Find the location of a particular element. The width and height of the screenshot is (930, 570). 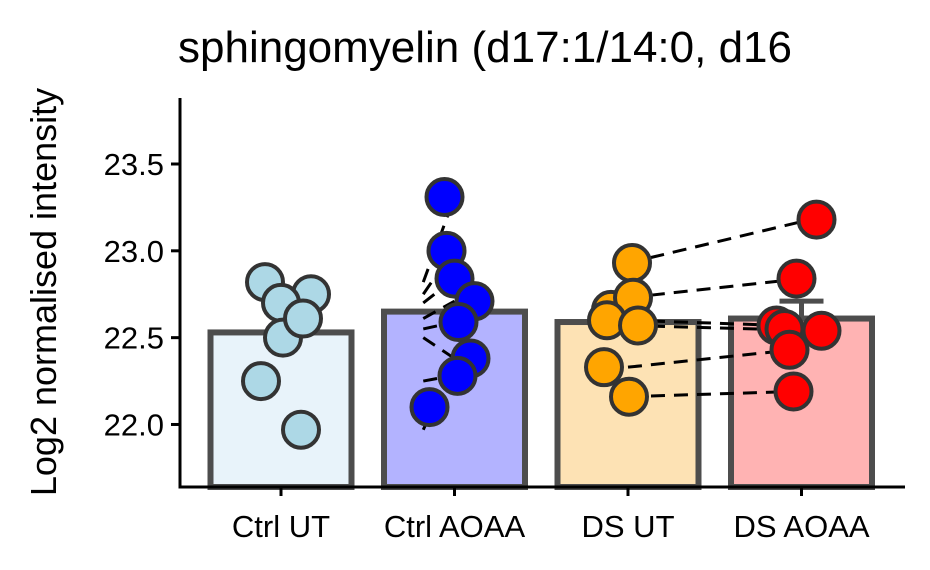

x-tick-label: DS UT is located at coordinates (628, 526).